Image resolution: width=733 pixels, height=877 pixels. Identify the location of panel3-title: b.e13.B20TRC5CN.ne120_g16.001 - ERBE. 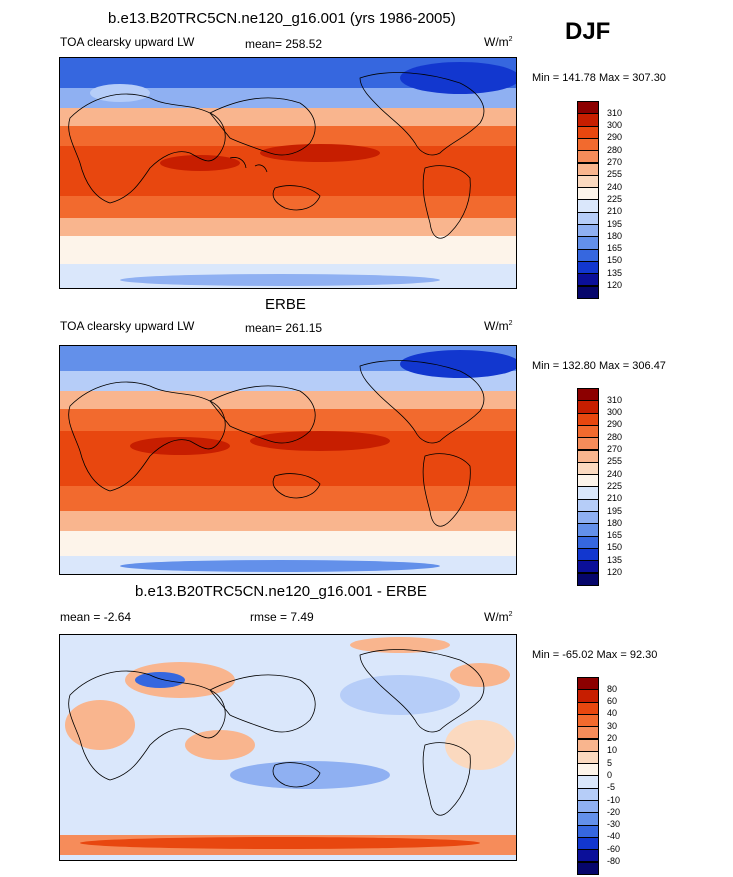
(281, 591).